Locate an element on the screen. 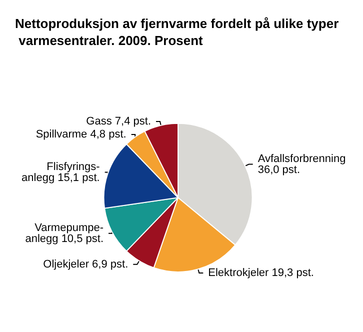 The height and width of the screenshot is (332, 363). slice-label: Varmepumpe- anlegg 10,5 pst. is located at coordinates (64, 233).